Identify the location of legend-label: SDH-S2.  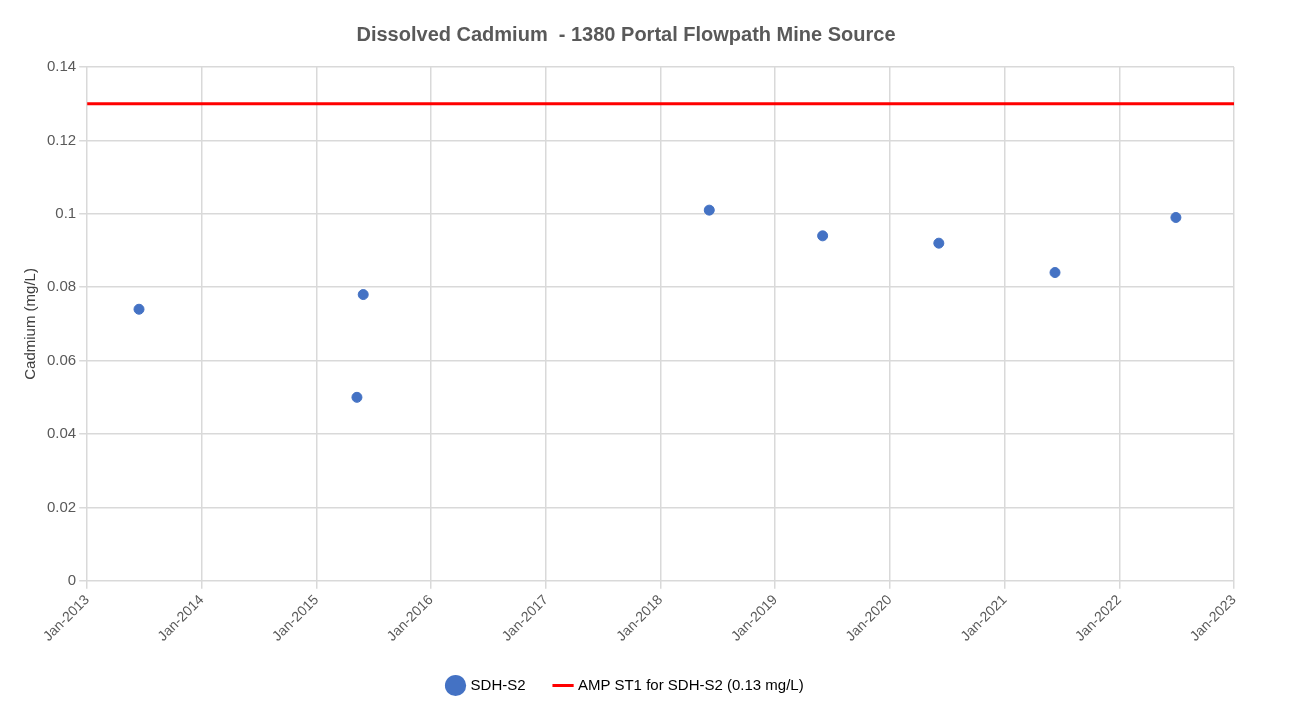
(498, 684).